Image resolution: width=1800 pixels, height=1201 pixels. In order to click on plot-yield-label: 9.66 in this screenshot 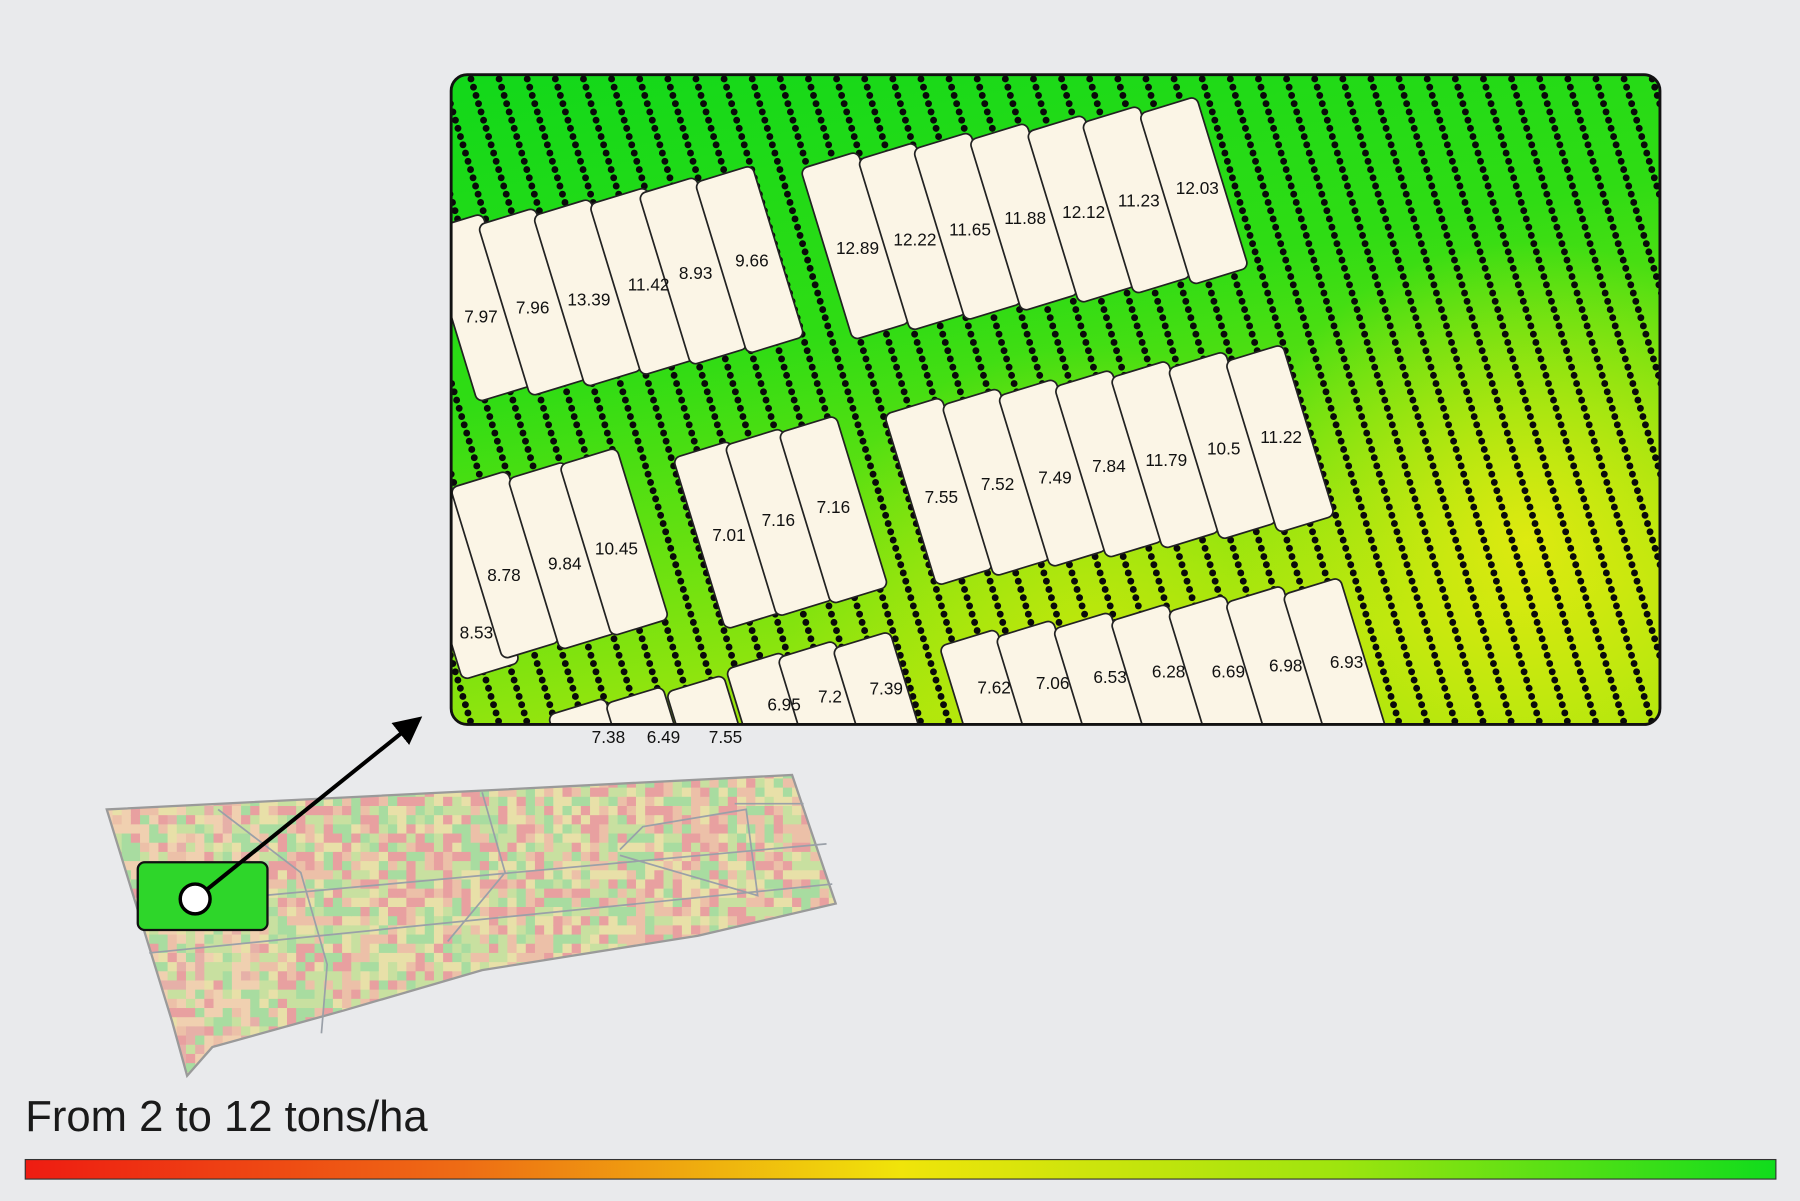, I will do `click(751, 260)`.